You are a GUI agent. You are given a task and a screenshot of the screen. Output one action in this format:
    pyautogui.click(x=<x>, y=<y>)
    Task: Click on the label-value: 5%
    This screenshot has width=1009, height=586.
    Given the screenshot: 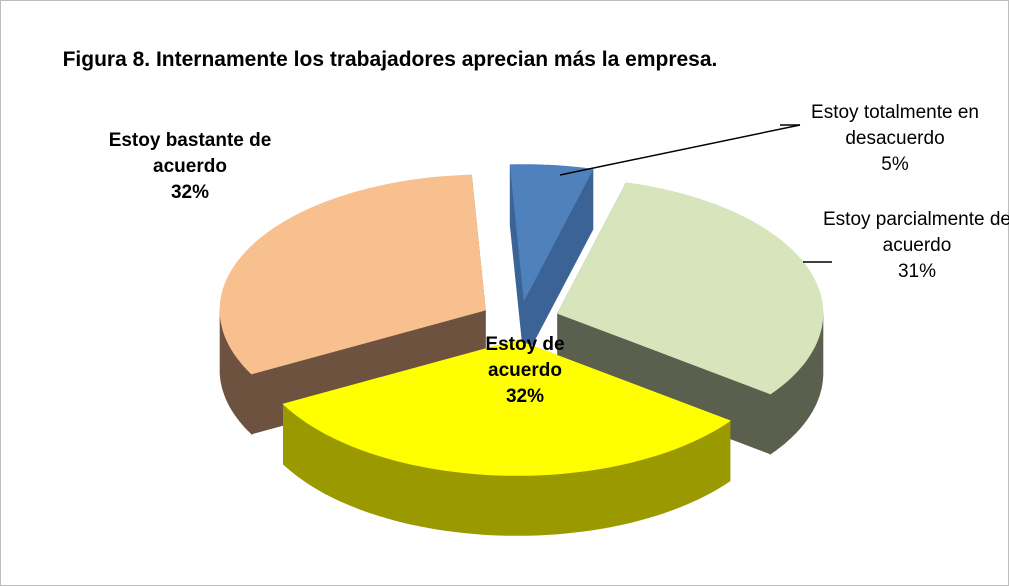 What is the action you would take?
    pyautogui.click(x=895, y=164)
    